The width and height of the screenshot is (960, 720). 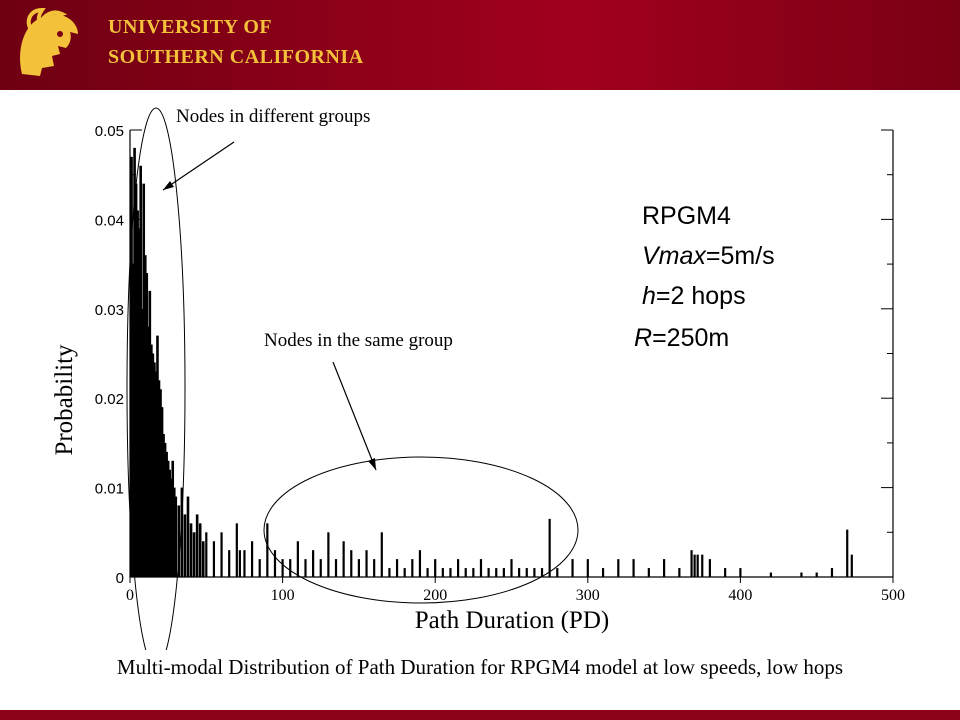 What do you see at coordinates (109, 131) in the screenshot?
I see `y-tick-label: 0.05` at bounding box center [109, 131].